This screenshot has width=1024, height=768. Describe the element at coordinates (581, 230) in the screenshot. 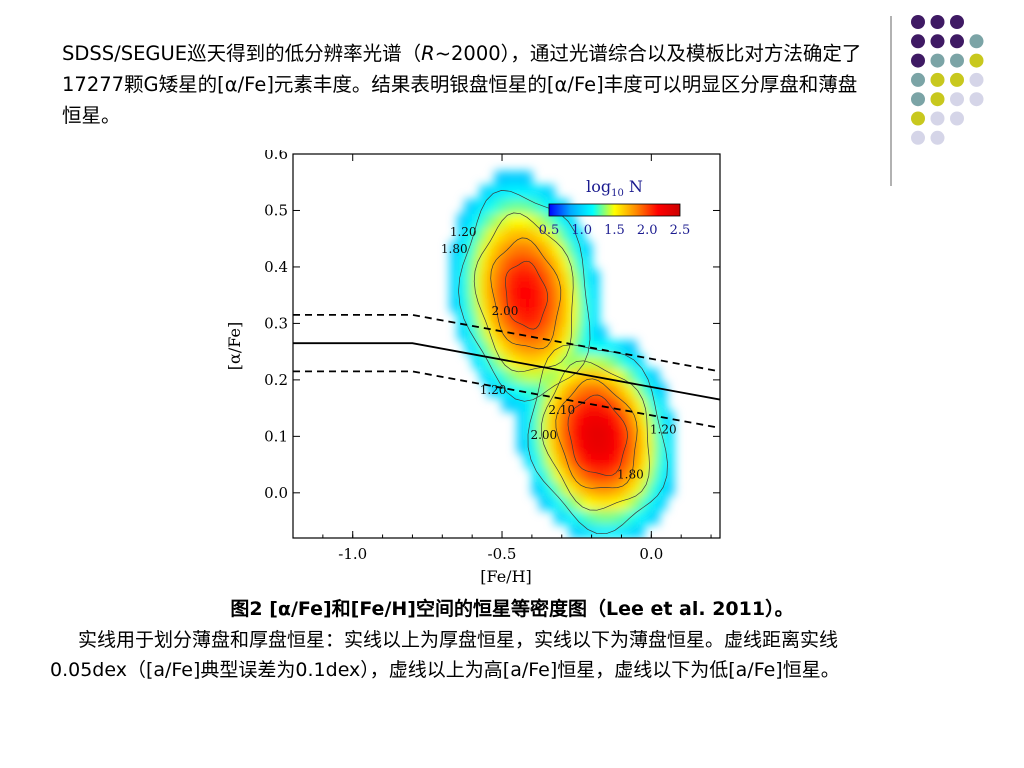

I see `colorbar-tick-label: 1.0` at that location.